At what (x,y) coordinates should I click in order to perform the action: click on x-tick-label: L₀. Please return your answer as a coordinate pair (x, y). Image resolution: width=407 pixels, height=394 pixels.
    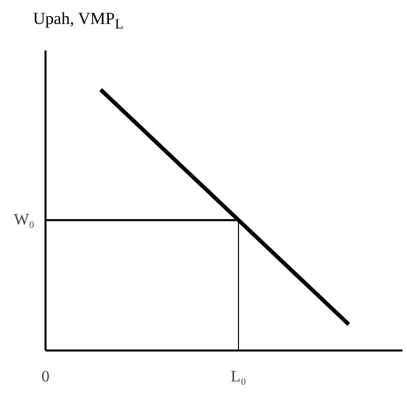
    Looking at the image, I should click on (238, 377).